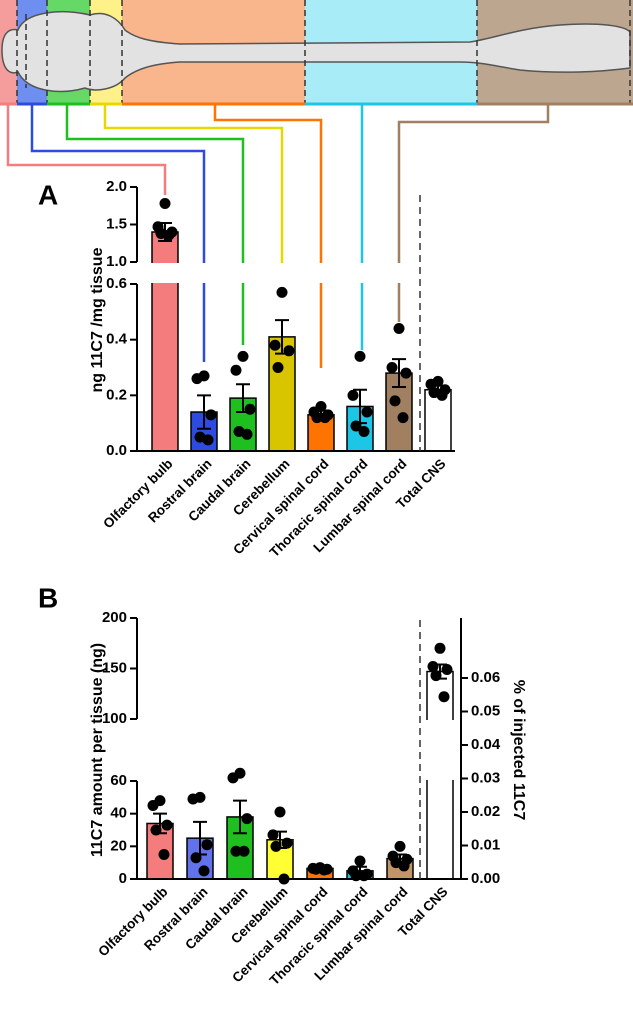 The height and width of the screenshot is (1027, 633). I want to click on y2-tick-label: 0.05, so click(485, 710).